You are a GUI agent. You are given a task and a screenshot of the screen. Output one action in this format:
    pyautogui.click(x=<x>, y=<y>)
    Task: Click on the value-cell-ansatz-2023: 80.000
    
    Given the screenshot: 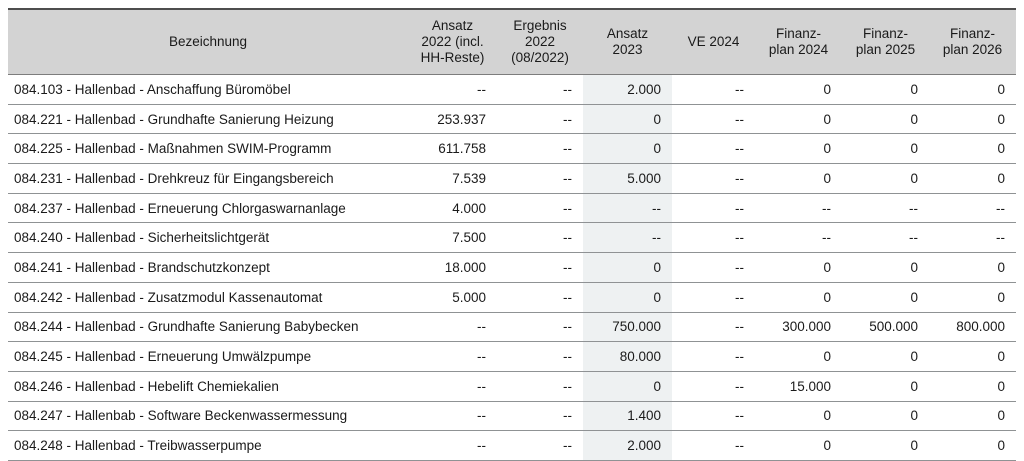 What is the action you would take?
    pyautogui.click(x=627, y=356)
    